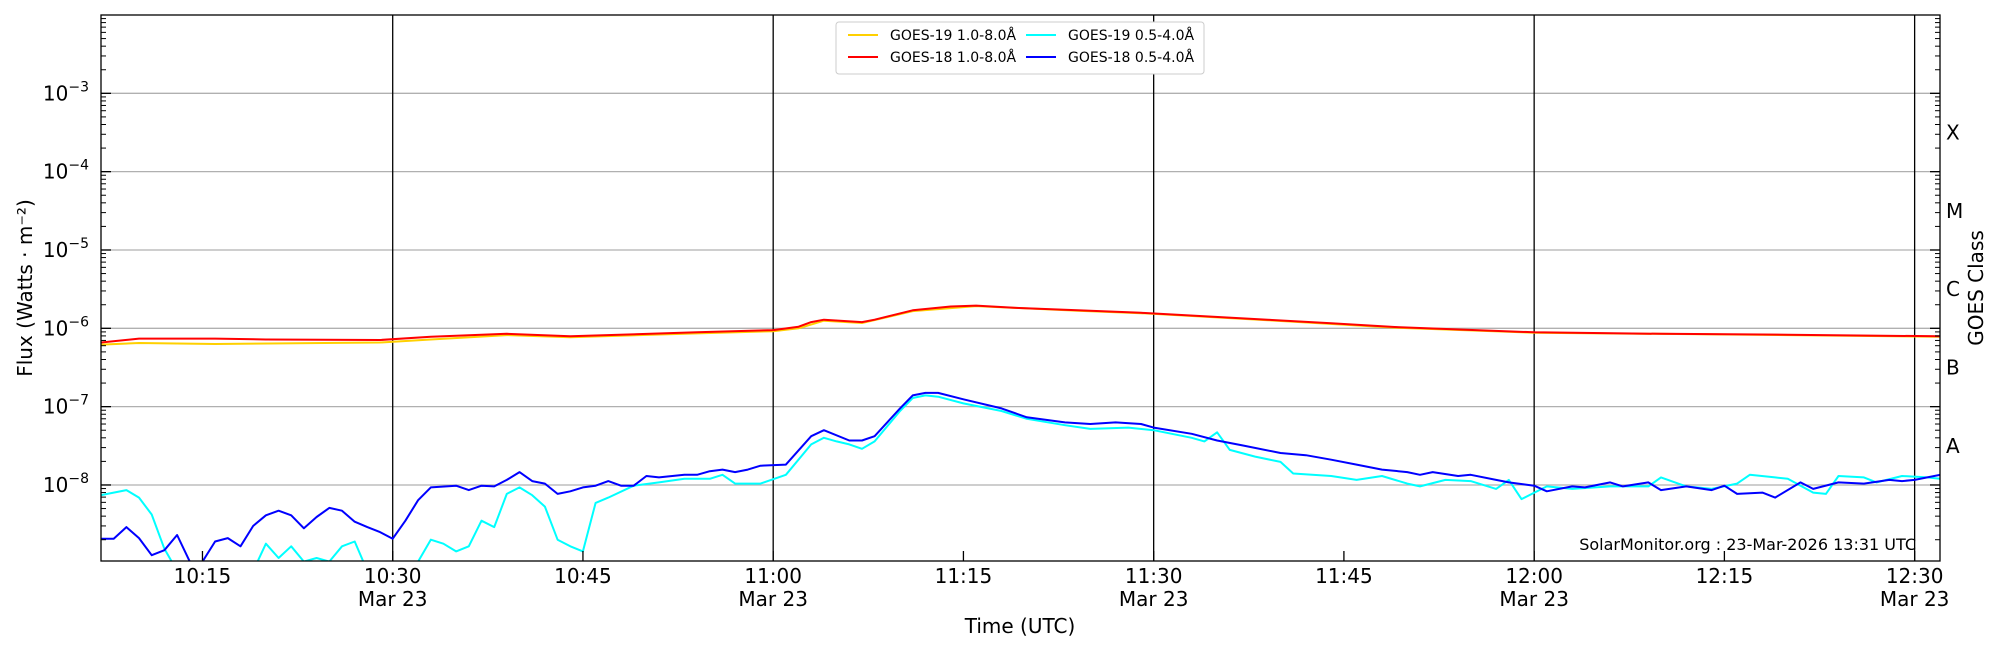 The height and width of the screenshot is (650, 2000). I want to click on y-tick-exponent: −8, so click(78, 479).